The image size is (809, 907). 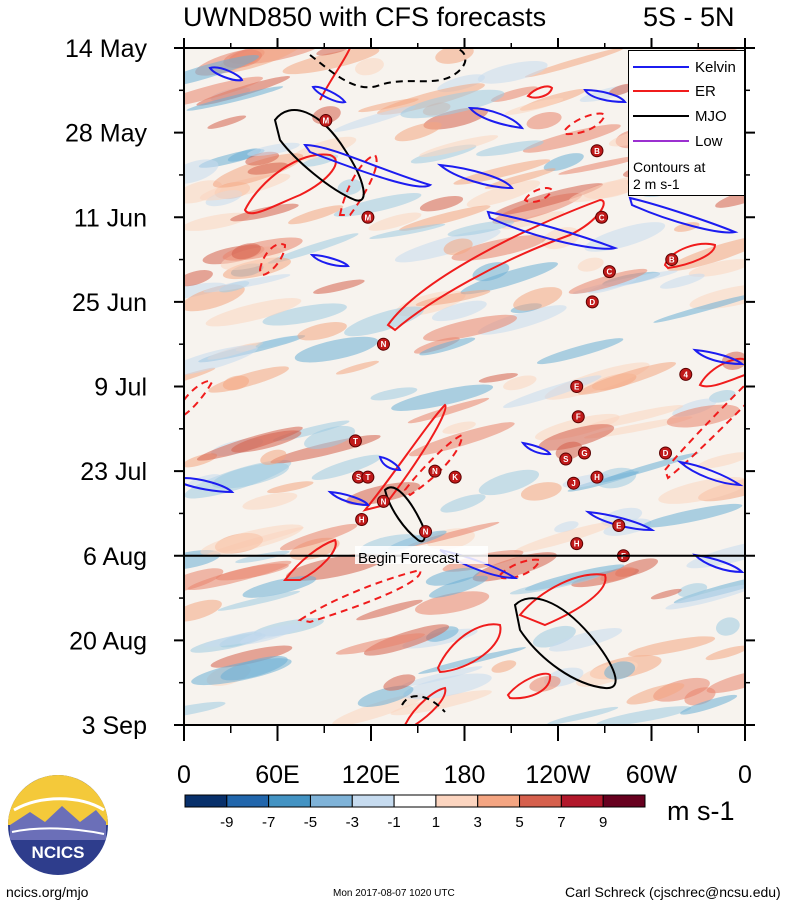 What do you see at coordinates (705, 91) in the screenshot?
I see `legend-label: ER` at bounding box center [705, 91].